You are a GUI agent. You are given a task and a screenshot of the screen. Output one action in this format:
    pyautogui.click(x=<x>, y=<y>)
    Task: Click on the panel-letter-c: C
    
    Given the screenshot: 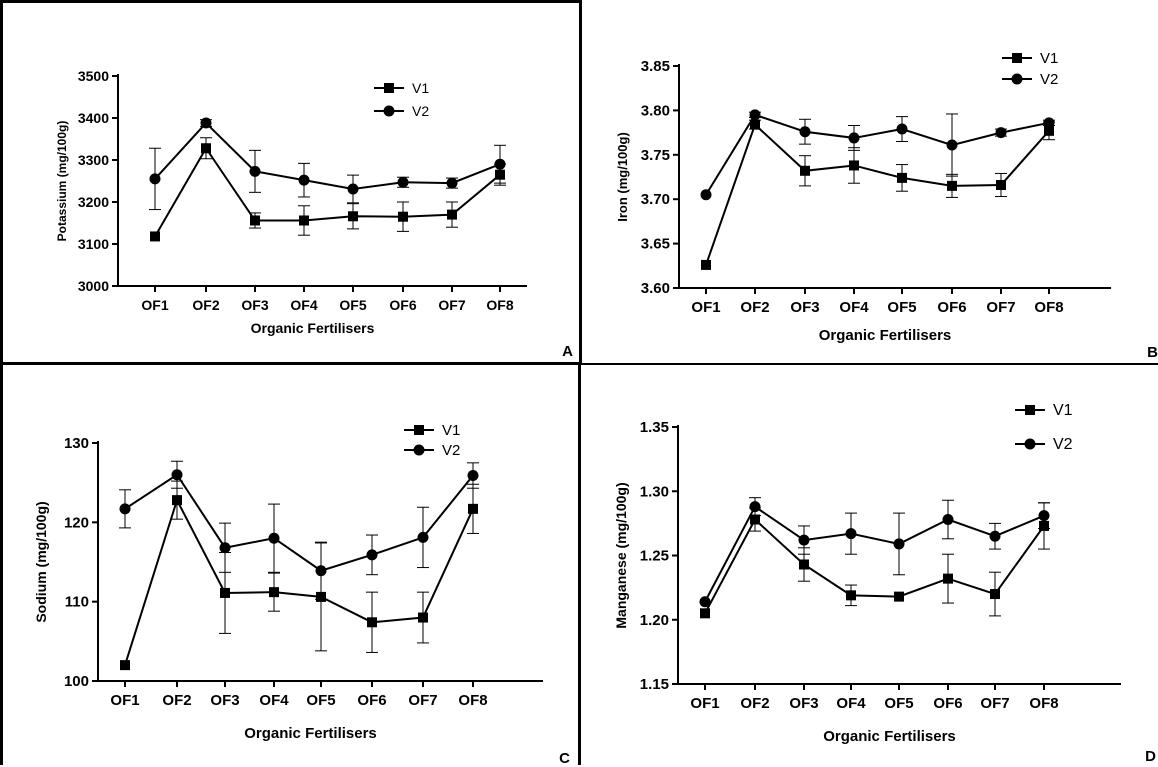 What is the action you would take?
    pyautogui.click(x=564, y=758)
    